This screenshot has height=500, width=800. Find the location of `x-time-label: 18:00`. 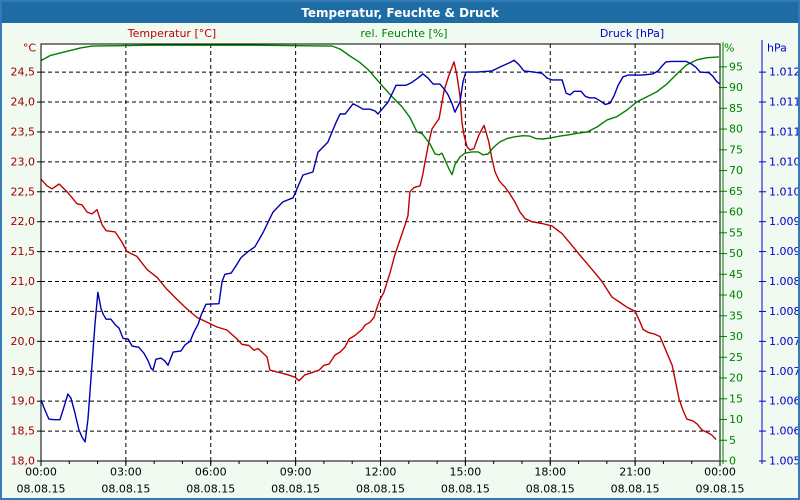

x-time-label: 18:00 is located at coordinates (550, 472).